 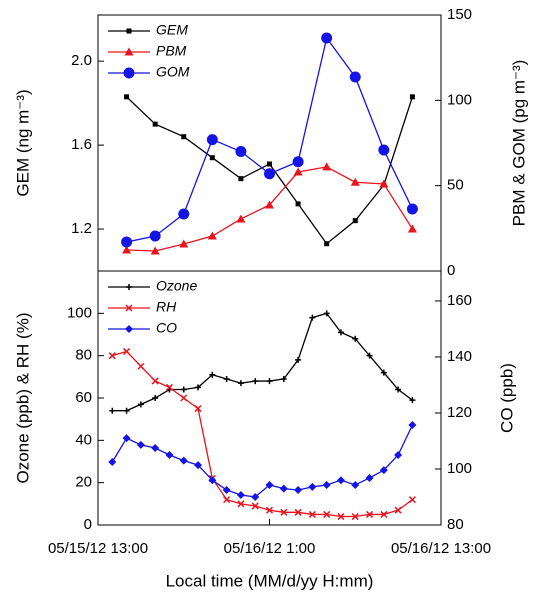 I want to click on y-tick-label: 1.6, so click(x=81, y=144).